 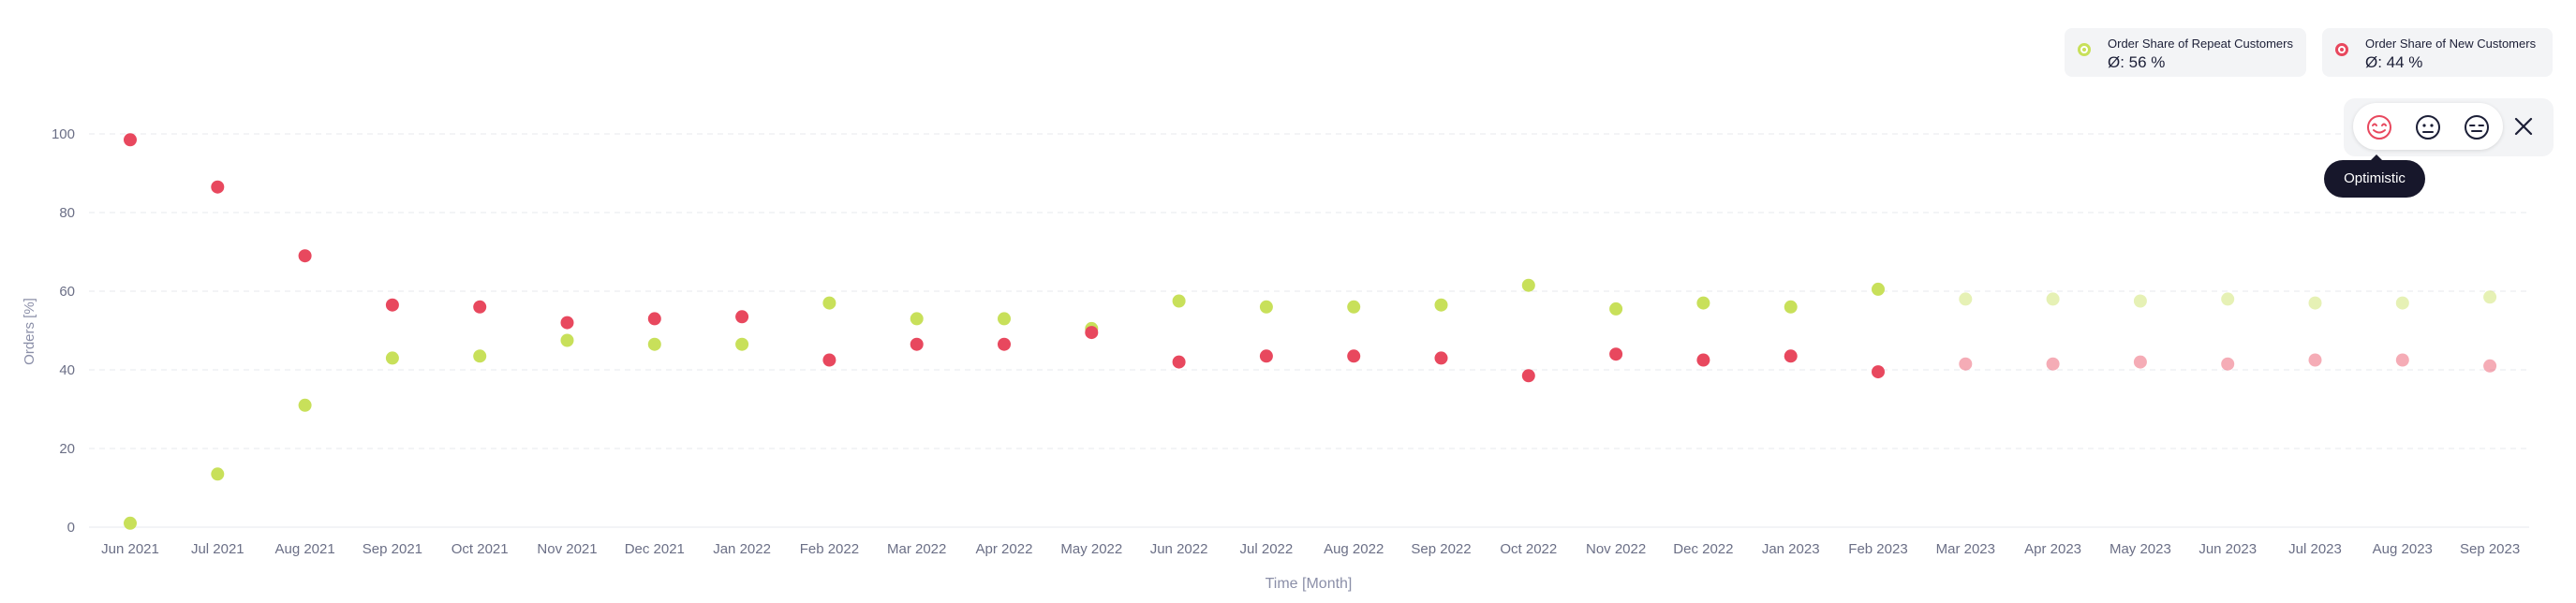 I want to click on x-tick-label: Feb 2022, so click(x=829, y=549).